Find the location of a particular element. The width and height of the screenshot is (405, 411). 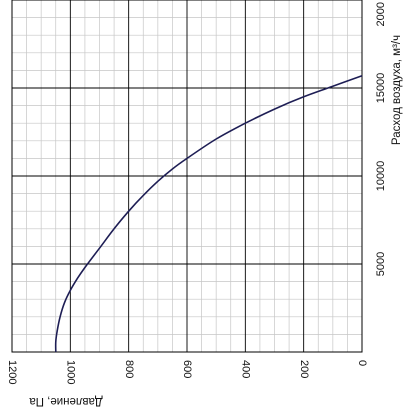

x-axis-title: Давление, Па is located at coordinates (66, 401).